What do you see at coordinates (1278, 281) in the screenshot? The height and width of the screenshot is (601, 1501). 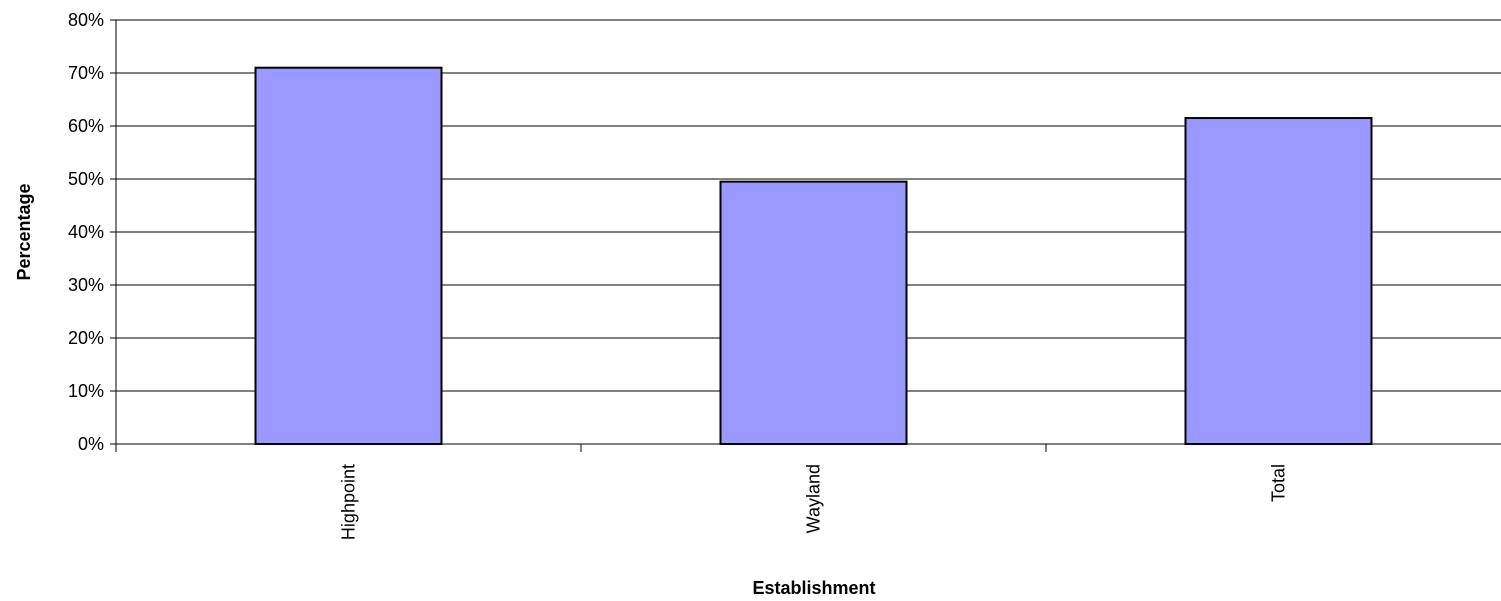 I see `bar-total` at bounding box center [1278, 281].